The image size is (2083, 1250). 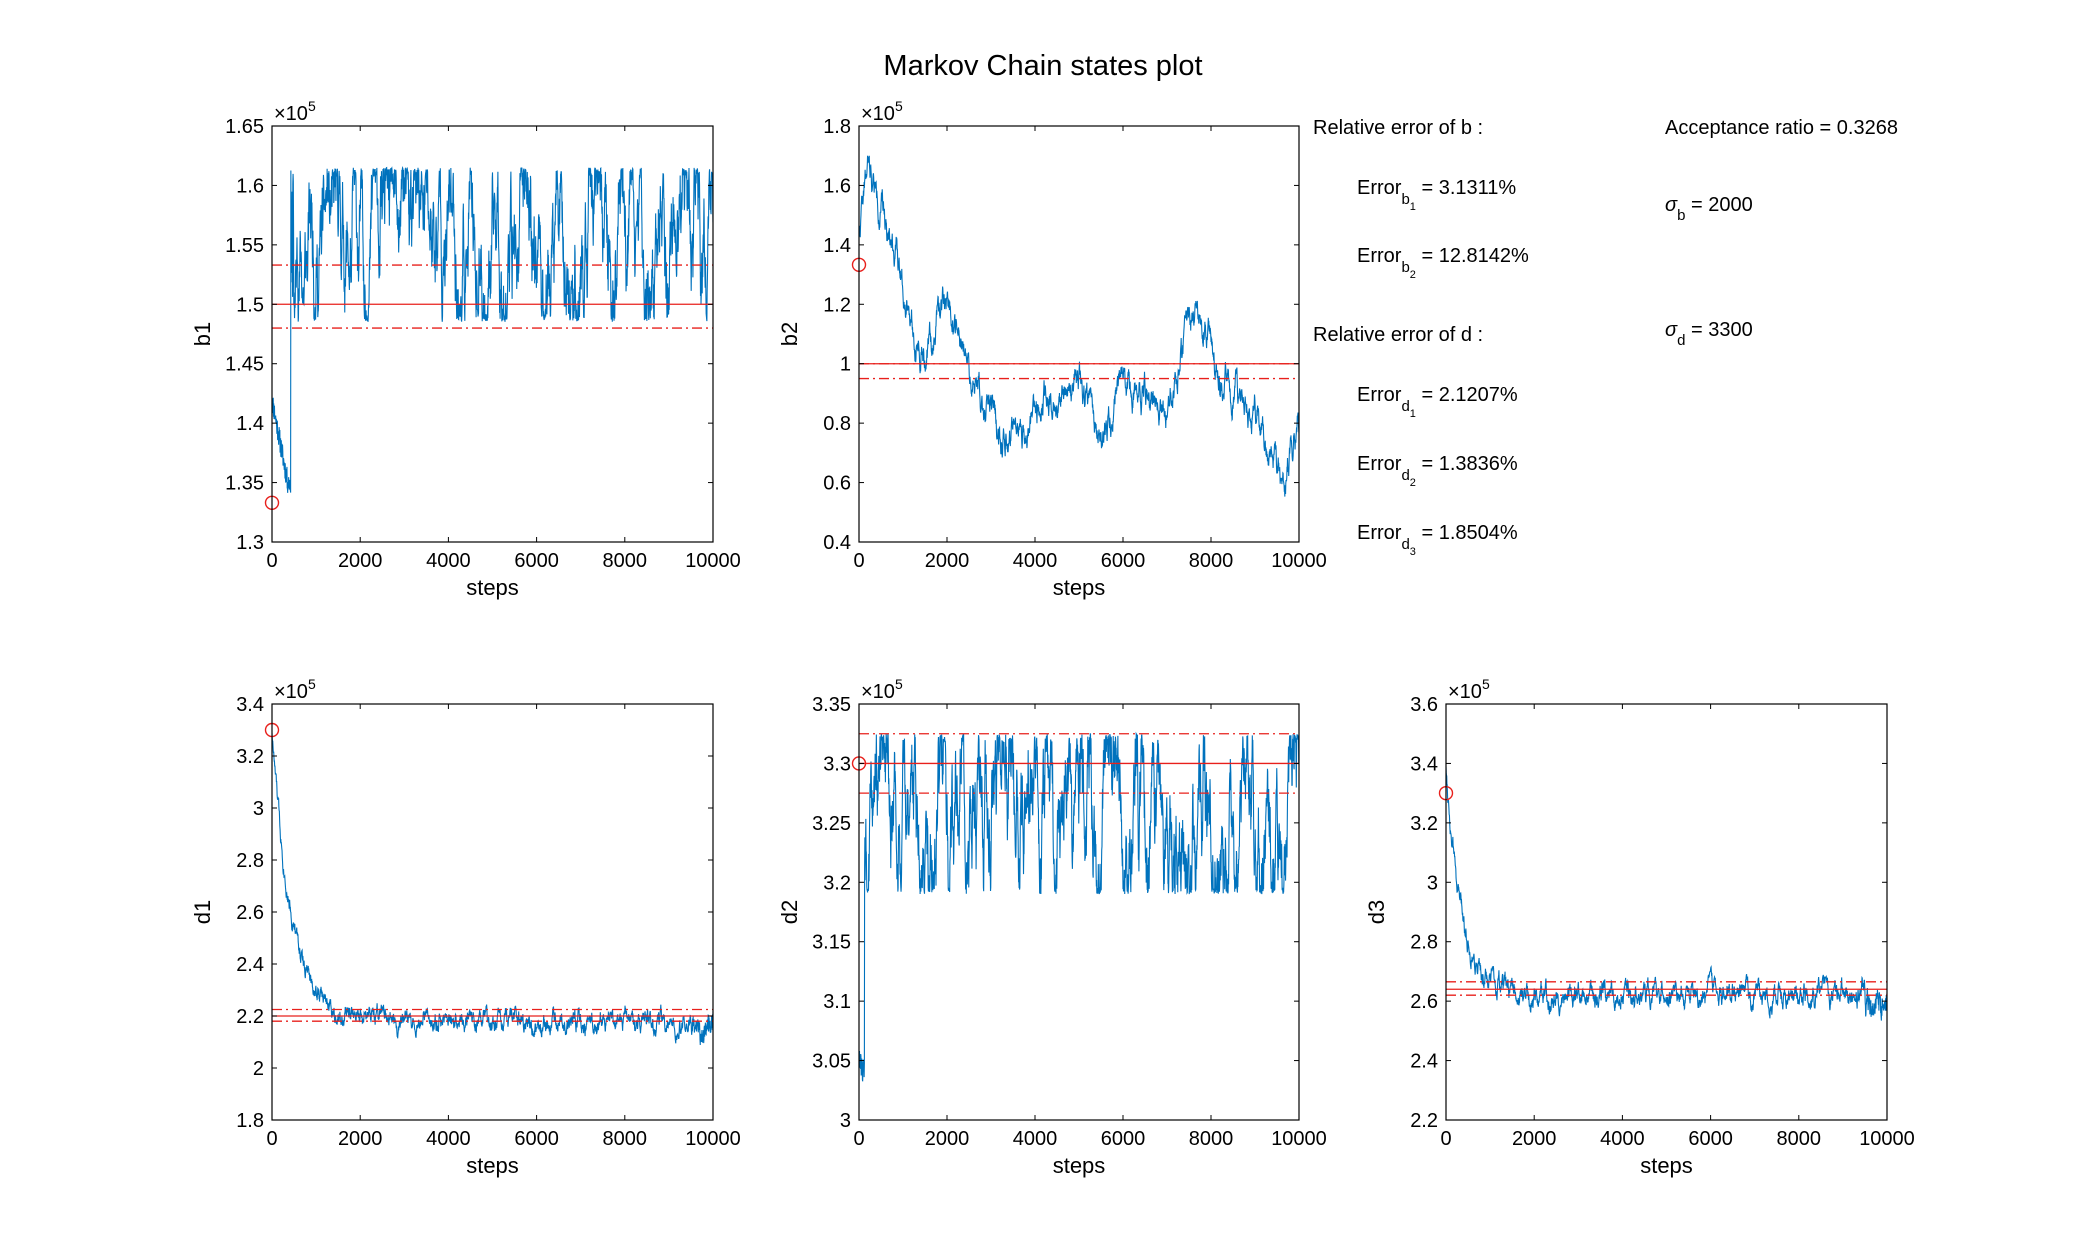 I want to click on error-b1-label: Errorb1 = 3.1311%, so click(x=1436, y=195).